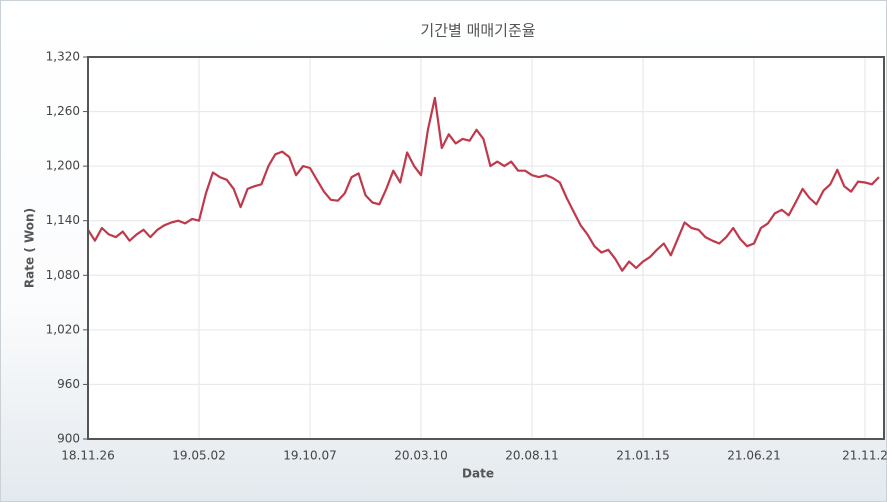 Image resolution: width=887 pixels, height=502 pixels. I want to click on x-tick-label: 19.05.02, so click(198, 456).